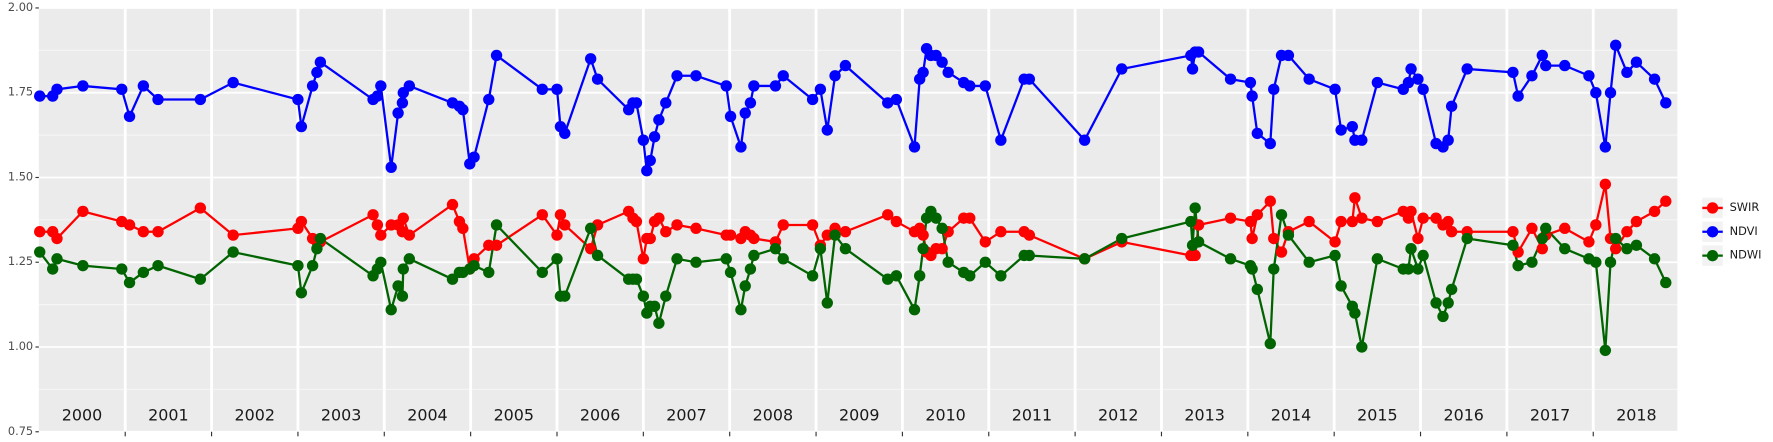 The image size is (1773, 442). Describe the element at coordinates (82, 414) in the screenshot. I see `year-label: 2000` at that location.